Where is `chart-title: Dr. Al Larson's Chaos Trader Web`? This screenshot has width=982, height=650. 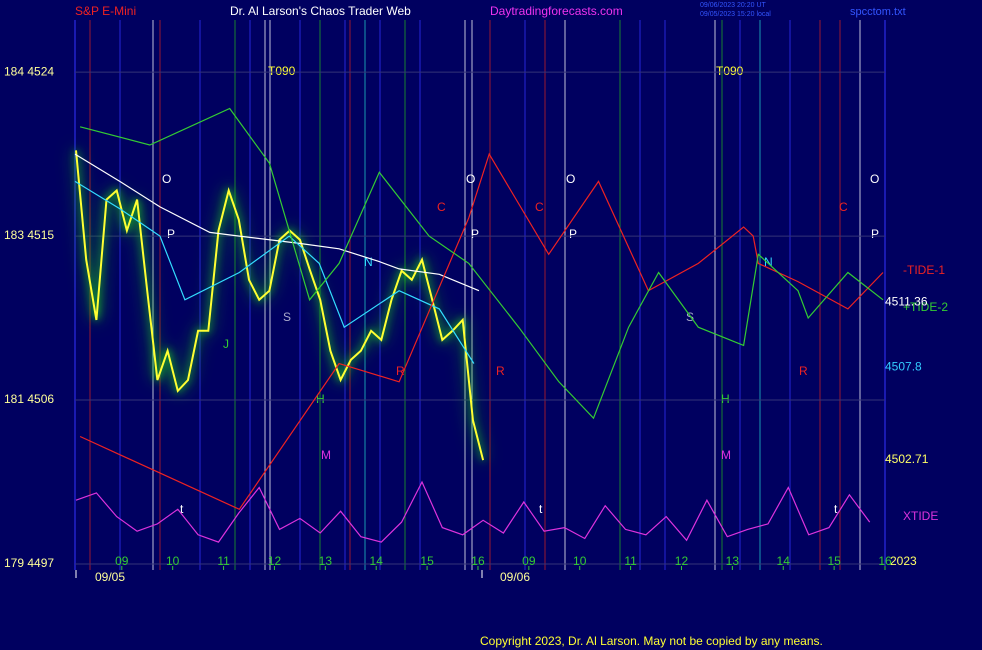 chart-title: Dr. Al Larson's Chaos Trader Web is located at coordinates (320, 11).